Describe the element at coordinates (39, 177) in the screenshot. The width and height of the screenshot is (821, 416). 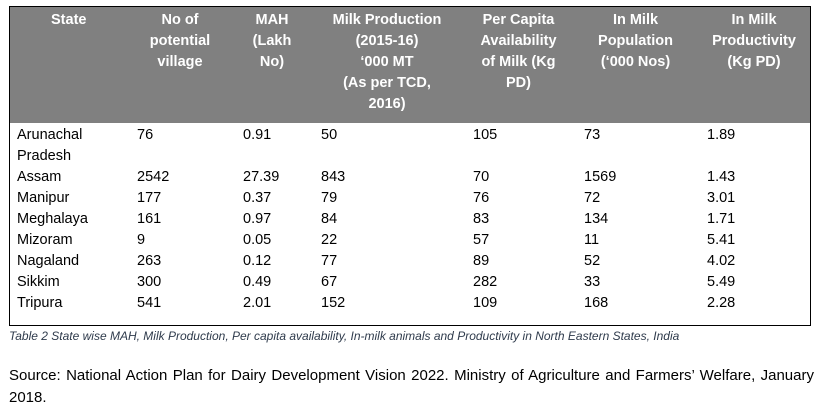
I see `cell-state: Assam` at that location.